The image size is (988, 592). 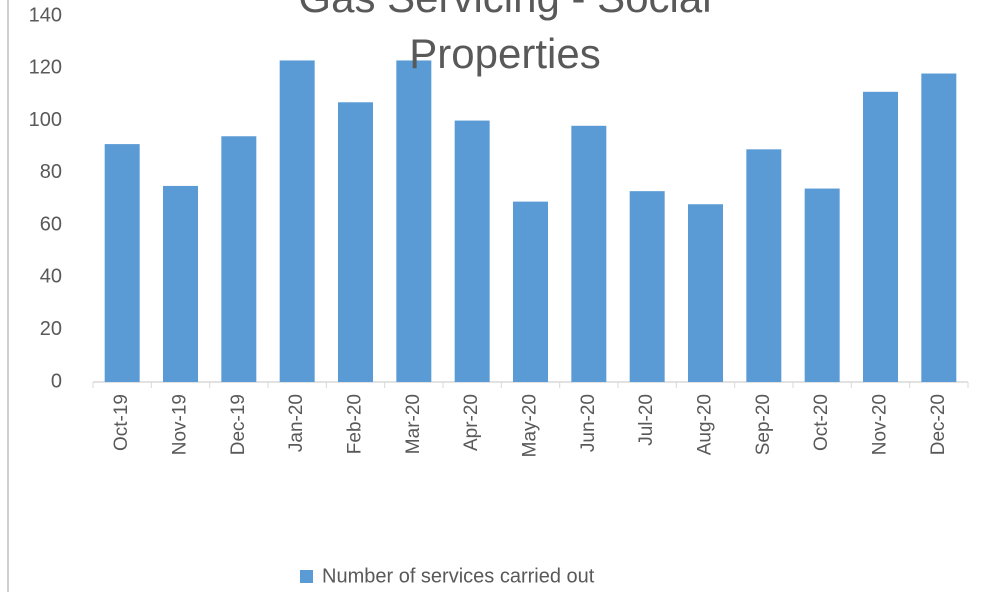 I want to click on x-tick-label: Dec-20, so click(x=938, y=424).